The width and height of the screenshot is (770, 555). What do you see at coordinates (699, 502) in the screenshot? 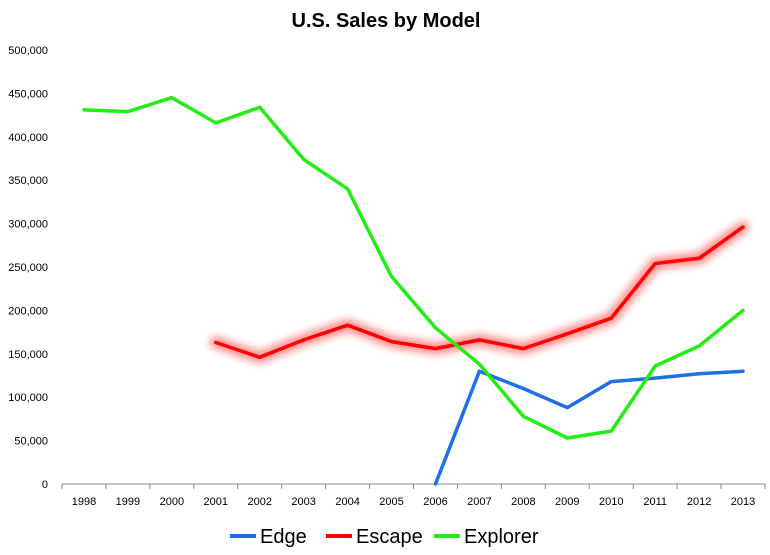
I see `x-tick-label: 2012` at bounding box center [699, 502].